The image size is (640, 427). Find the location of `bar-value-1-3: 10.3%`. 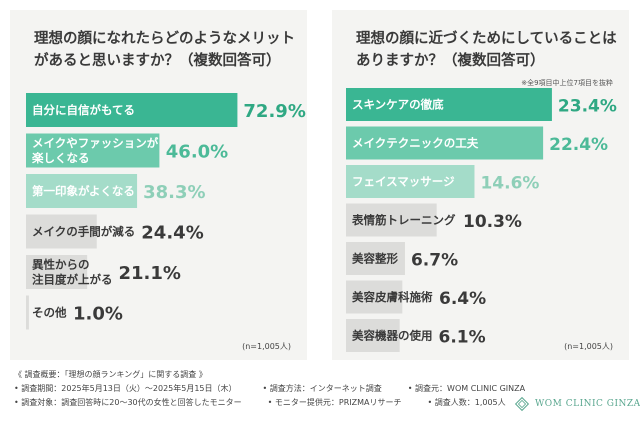

bar-value-1-3: 10.3% is located at coordinates (492, 222).